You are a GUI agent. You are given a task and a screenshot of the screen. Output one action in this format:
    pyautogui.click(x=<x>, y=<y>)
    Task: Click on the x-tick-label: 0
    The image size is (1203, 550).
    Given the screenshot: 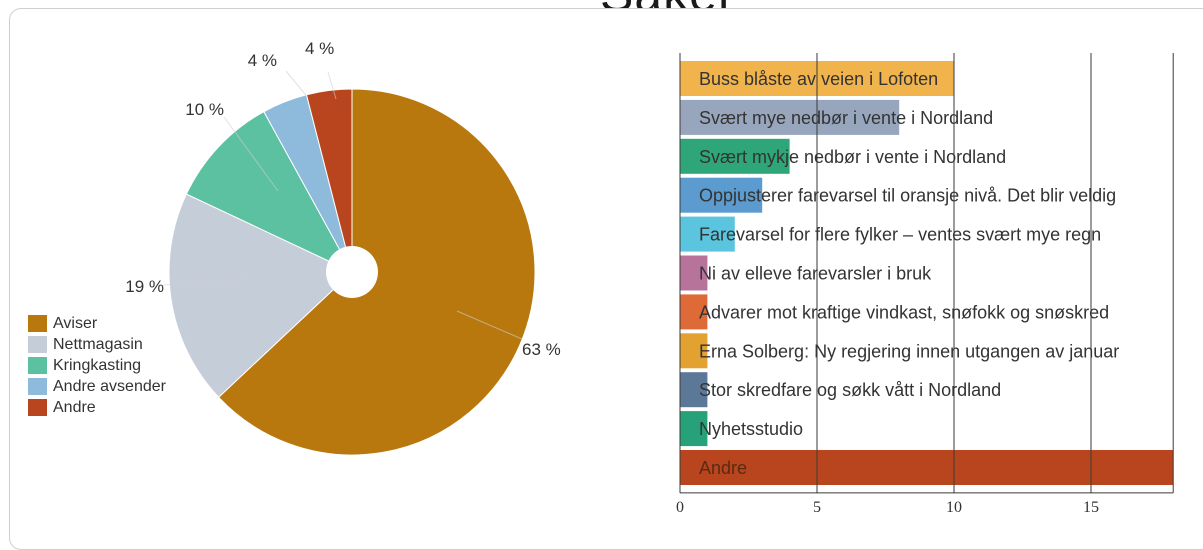 What is the action you would take?
    pyautogui.click(x=680, y=507)
    